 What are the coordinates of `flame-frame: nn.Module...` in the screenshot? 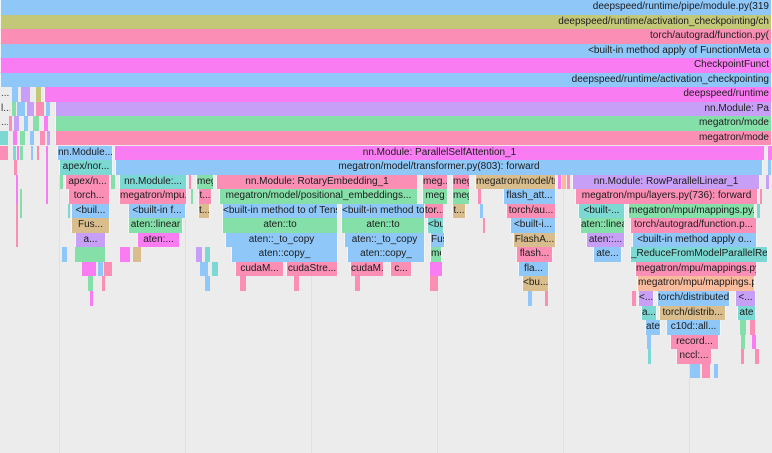 It's located at (85, 153).